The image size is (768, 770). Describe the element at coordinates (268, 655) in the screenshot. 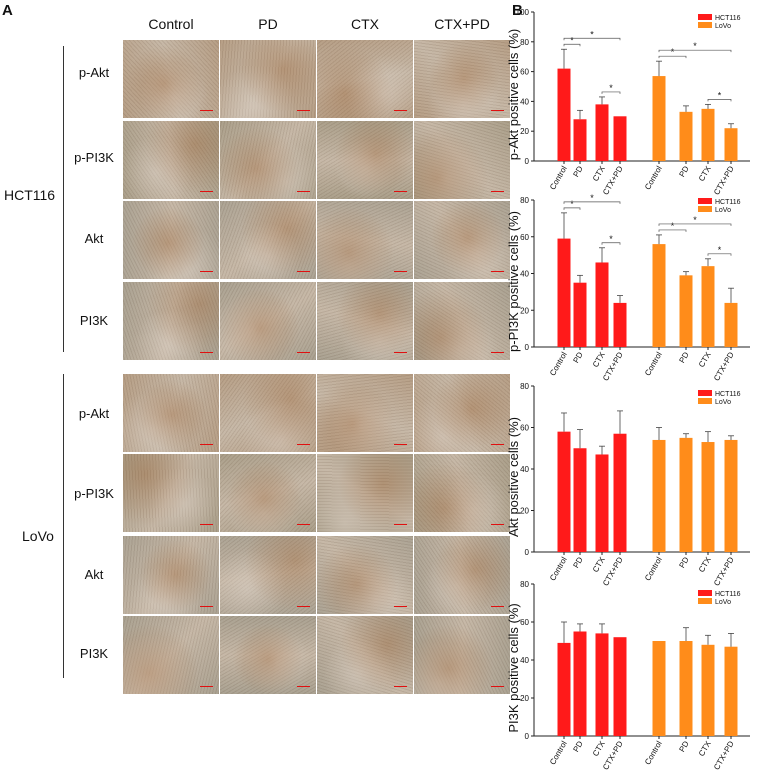

I see `micrograph-lovo-pi3k-pd` at that location.